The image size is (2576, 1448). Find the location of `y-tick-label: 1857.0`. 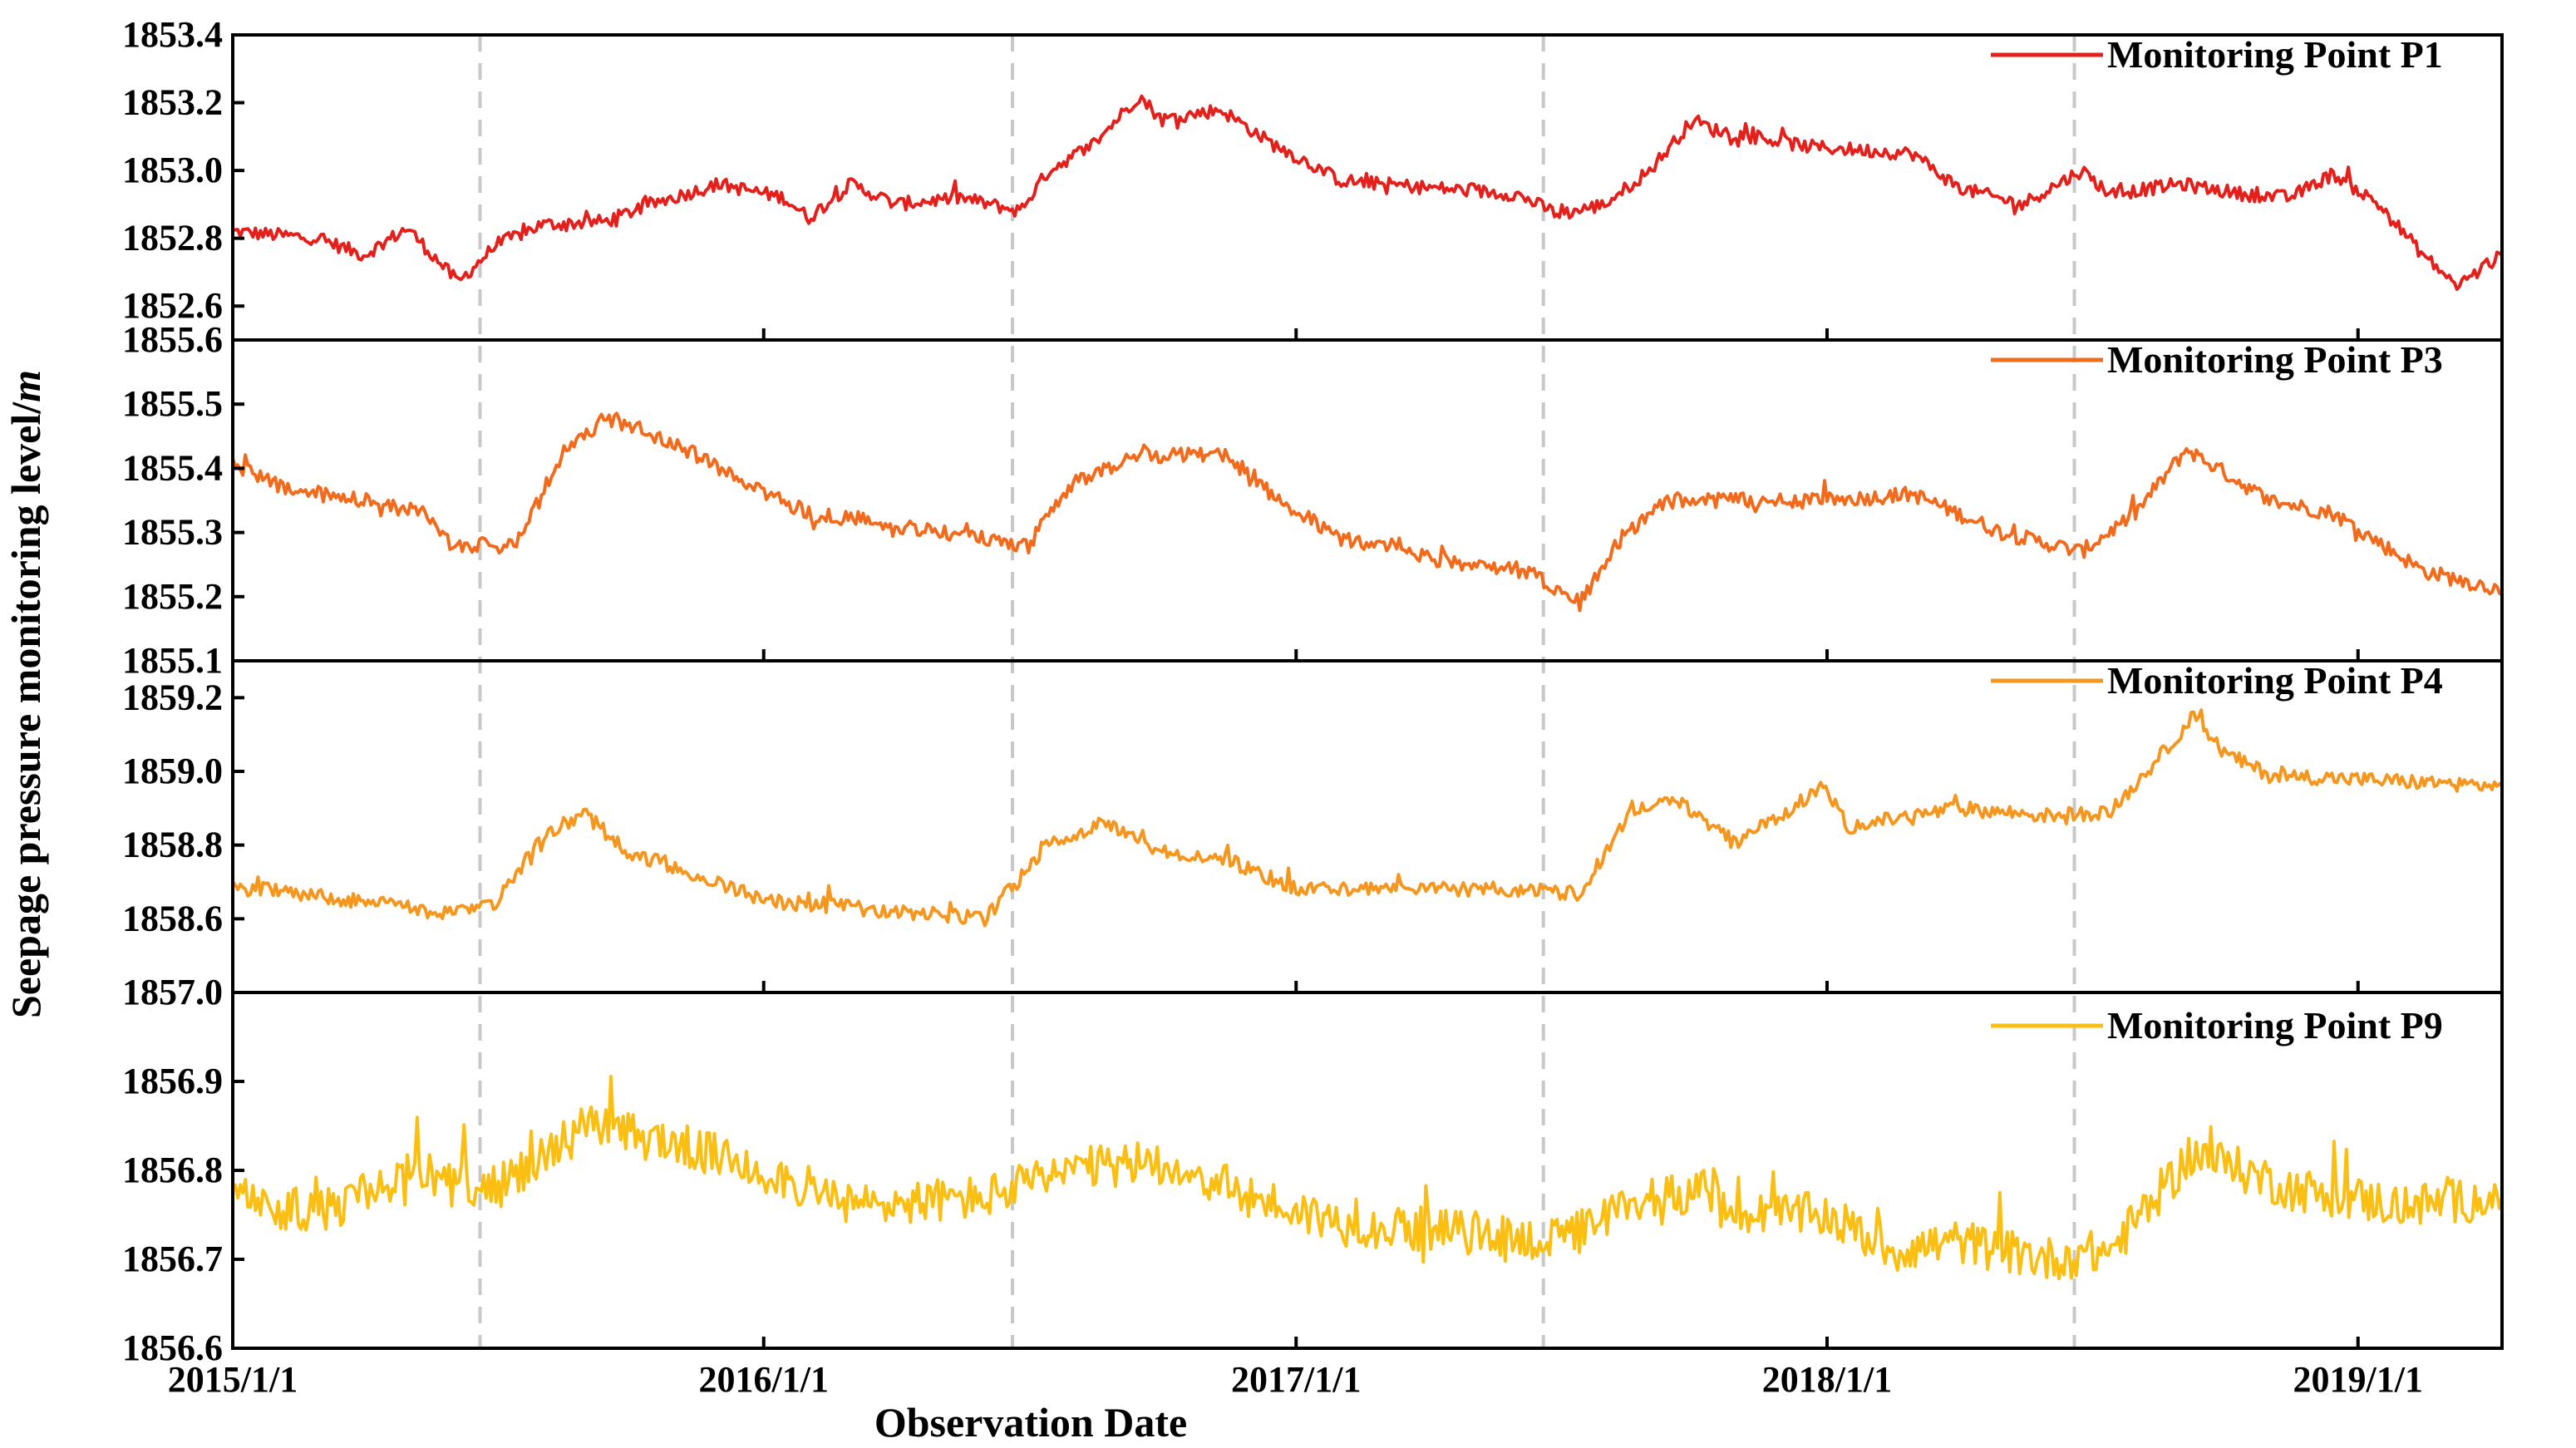

y-tick-label: 1857.0 is located at coordinates (172, 992).